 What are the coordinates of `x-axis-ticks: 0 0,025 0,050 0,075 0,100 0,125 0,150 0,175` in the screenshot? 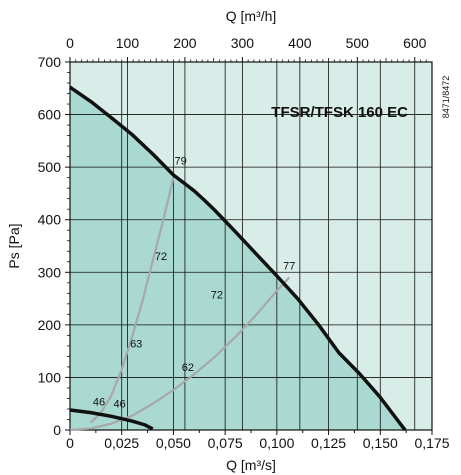 It's located at (258, 440).